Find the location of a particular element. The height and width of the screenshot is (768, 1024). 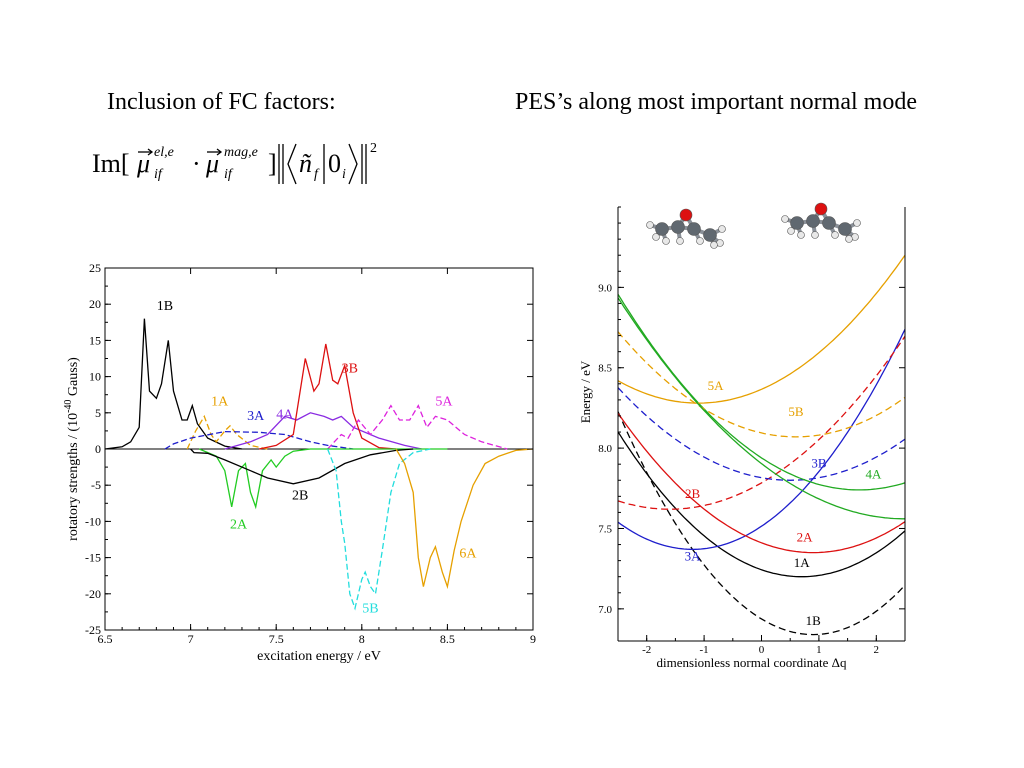

x-tick-label: 7 is located at coordinates (191, 639).